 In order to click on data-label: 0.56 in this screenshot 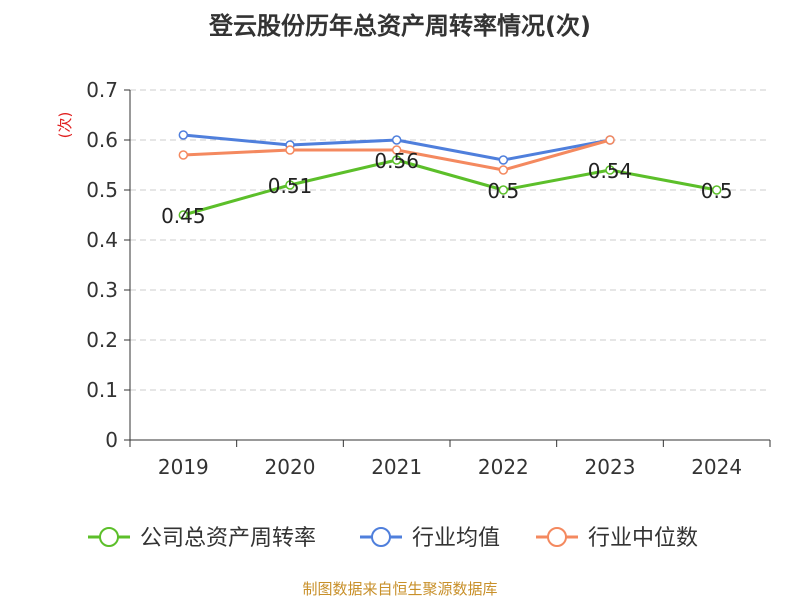, I will do `click(396, 161)`.